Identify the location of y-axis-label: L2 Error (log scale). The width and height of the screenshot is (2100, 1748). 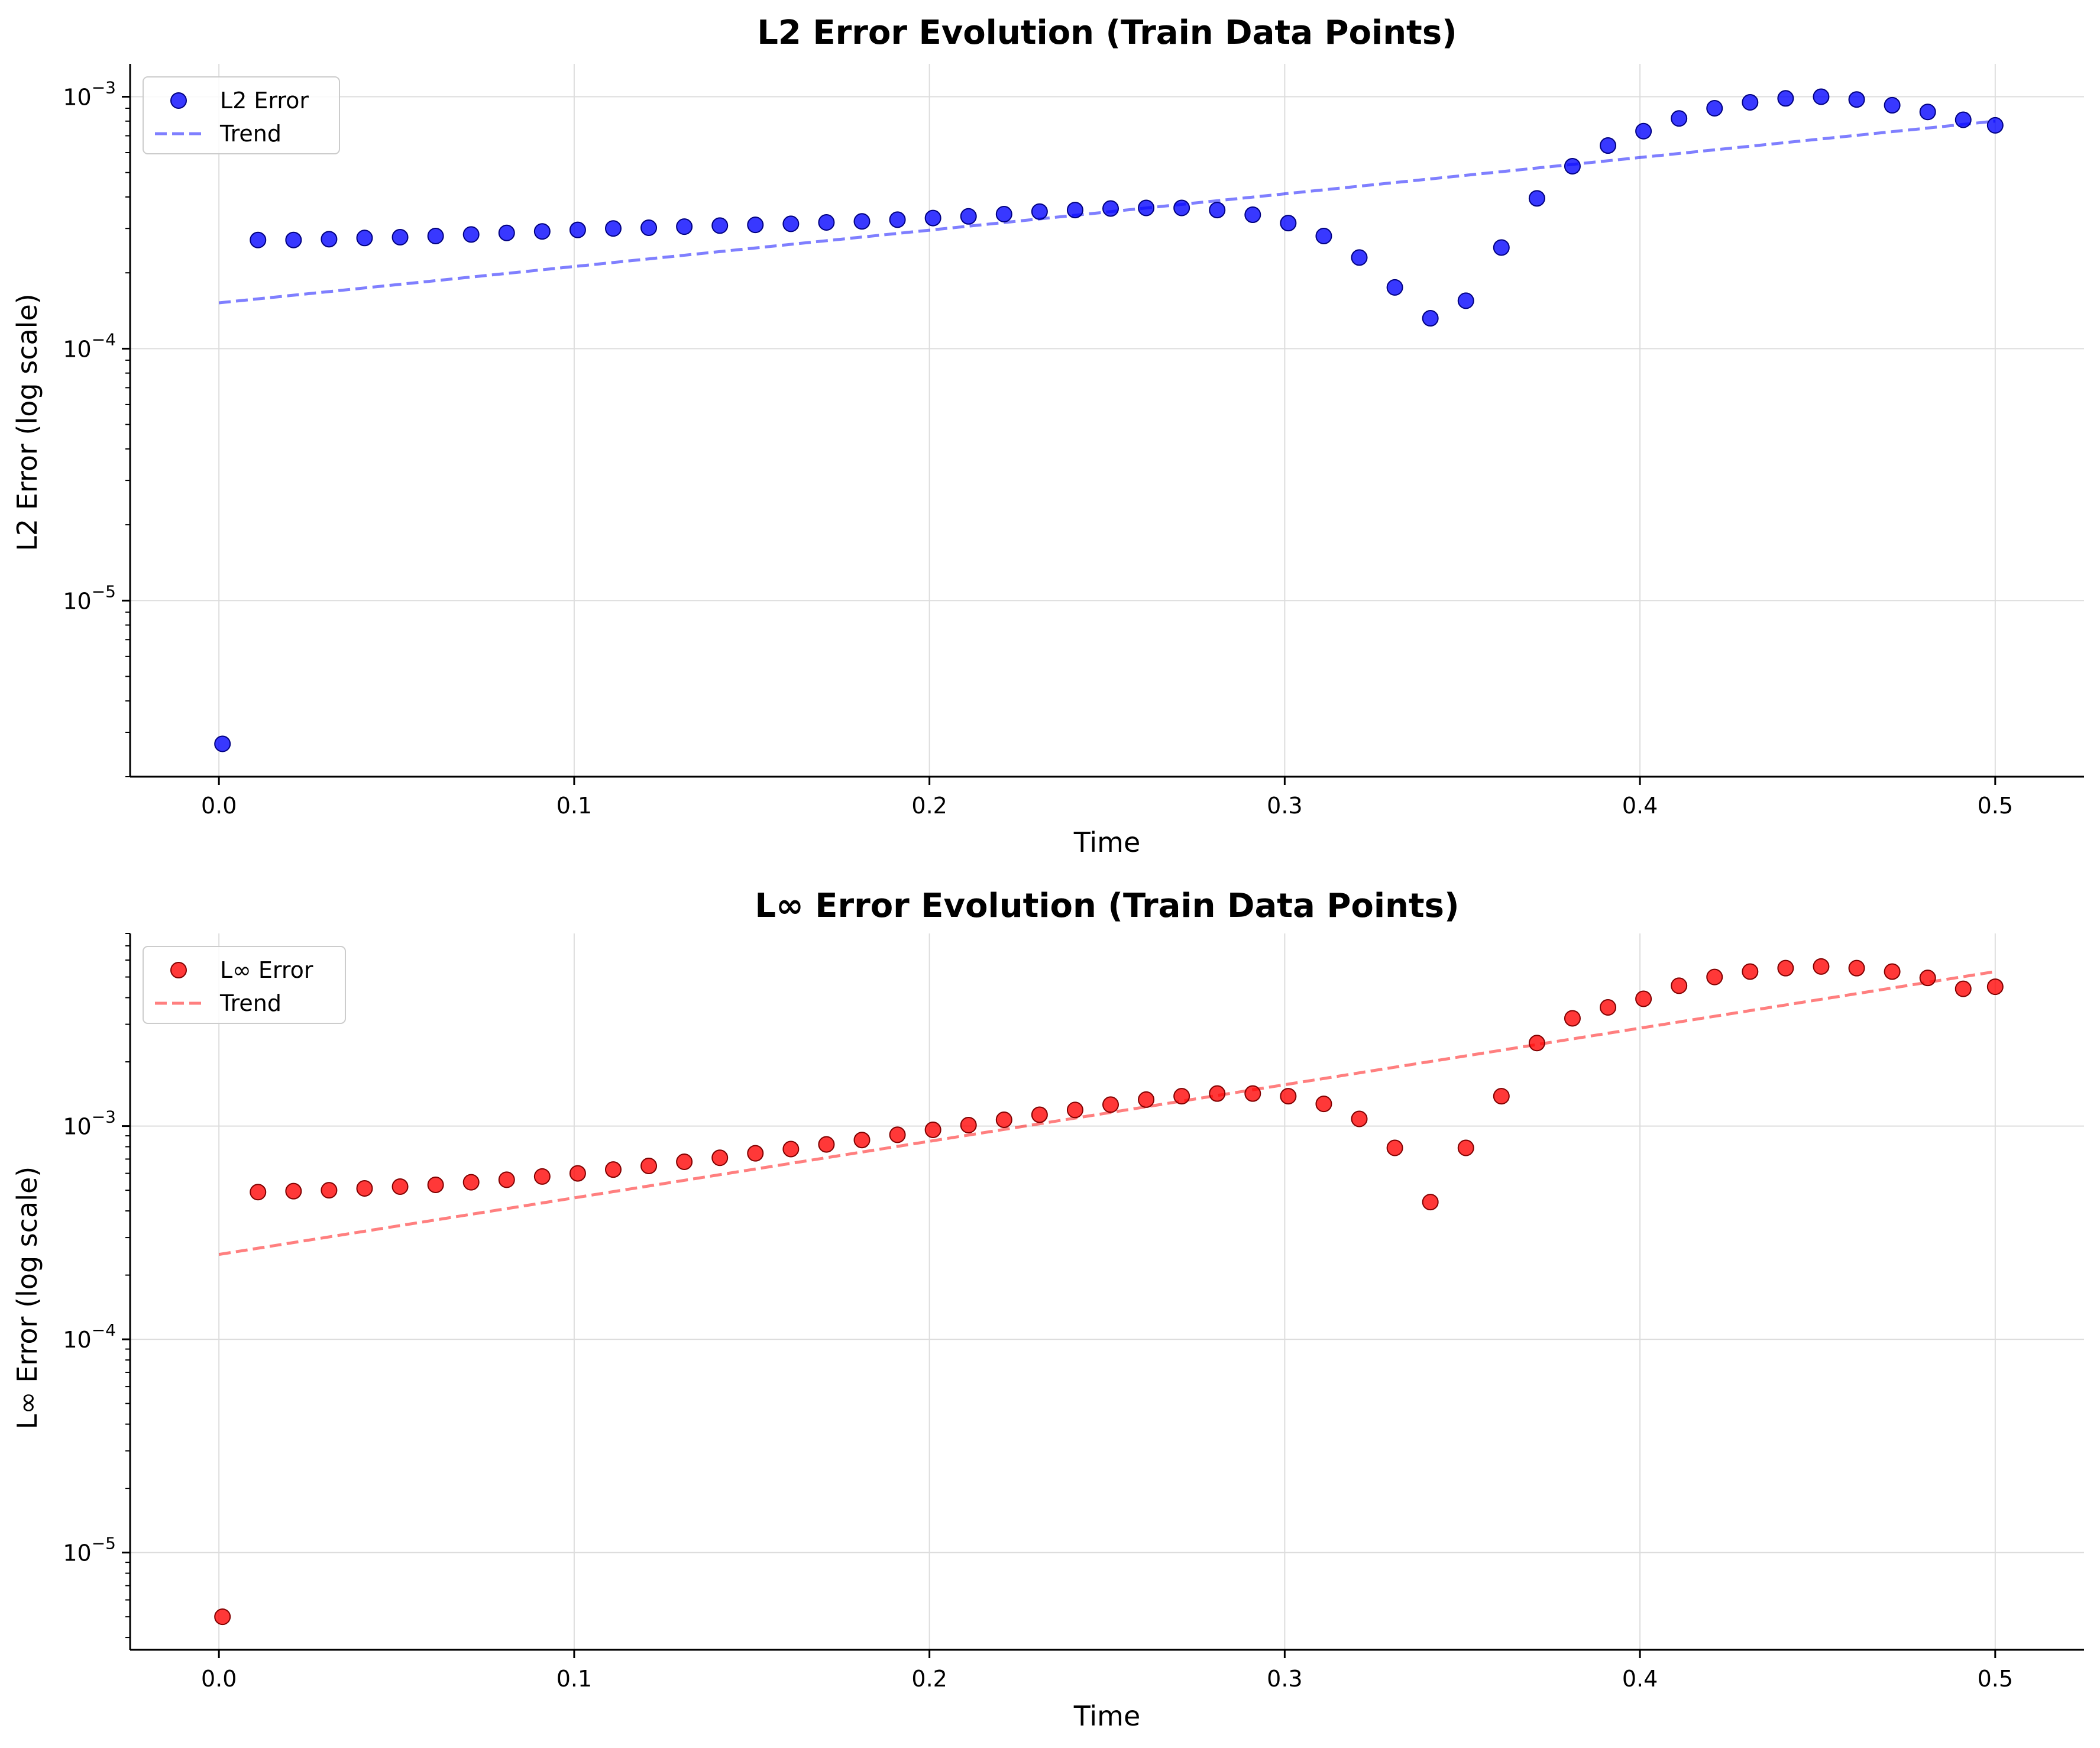
(27, 422).